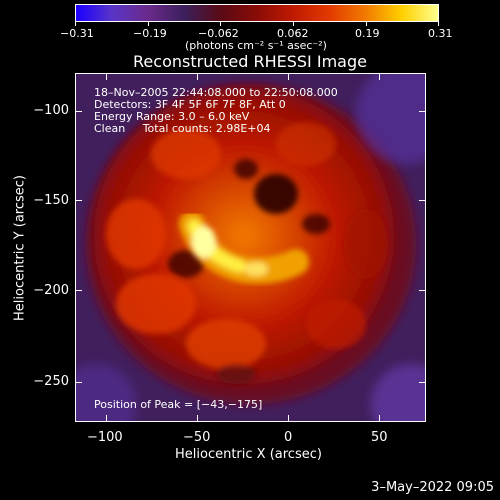  Describe the element at coordinates (367, 33) in the screenshot. I see `colorbar-label: 0.19` at that location.